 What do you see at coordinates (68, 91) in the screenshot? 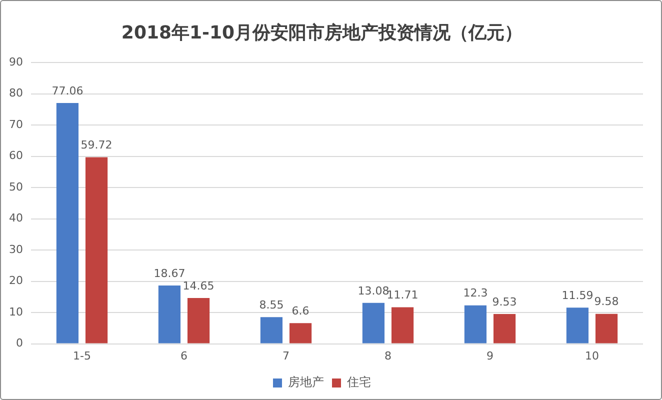
I see `data-label: 77.06` at bounding box center [68, 91].